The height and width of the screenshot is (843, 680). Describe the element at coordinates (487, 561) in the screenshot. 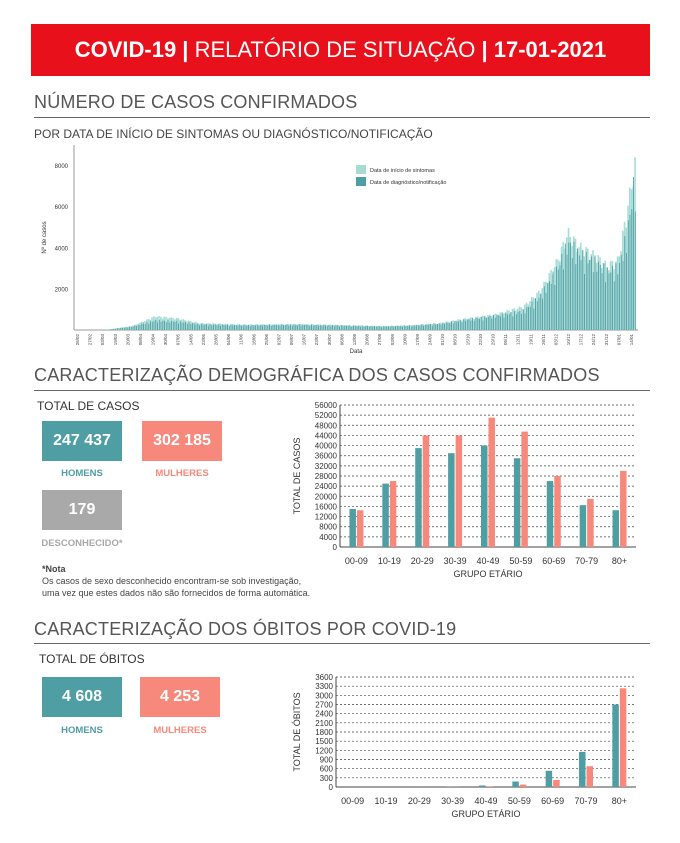

I see `x-tick-label: 40-49` at that location.